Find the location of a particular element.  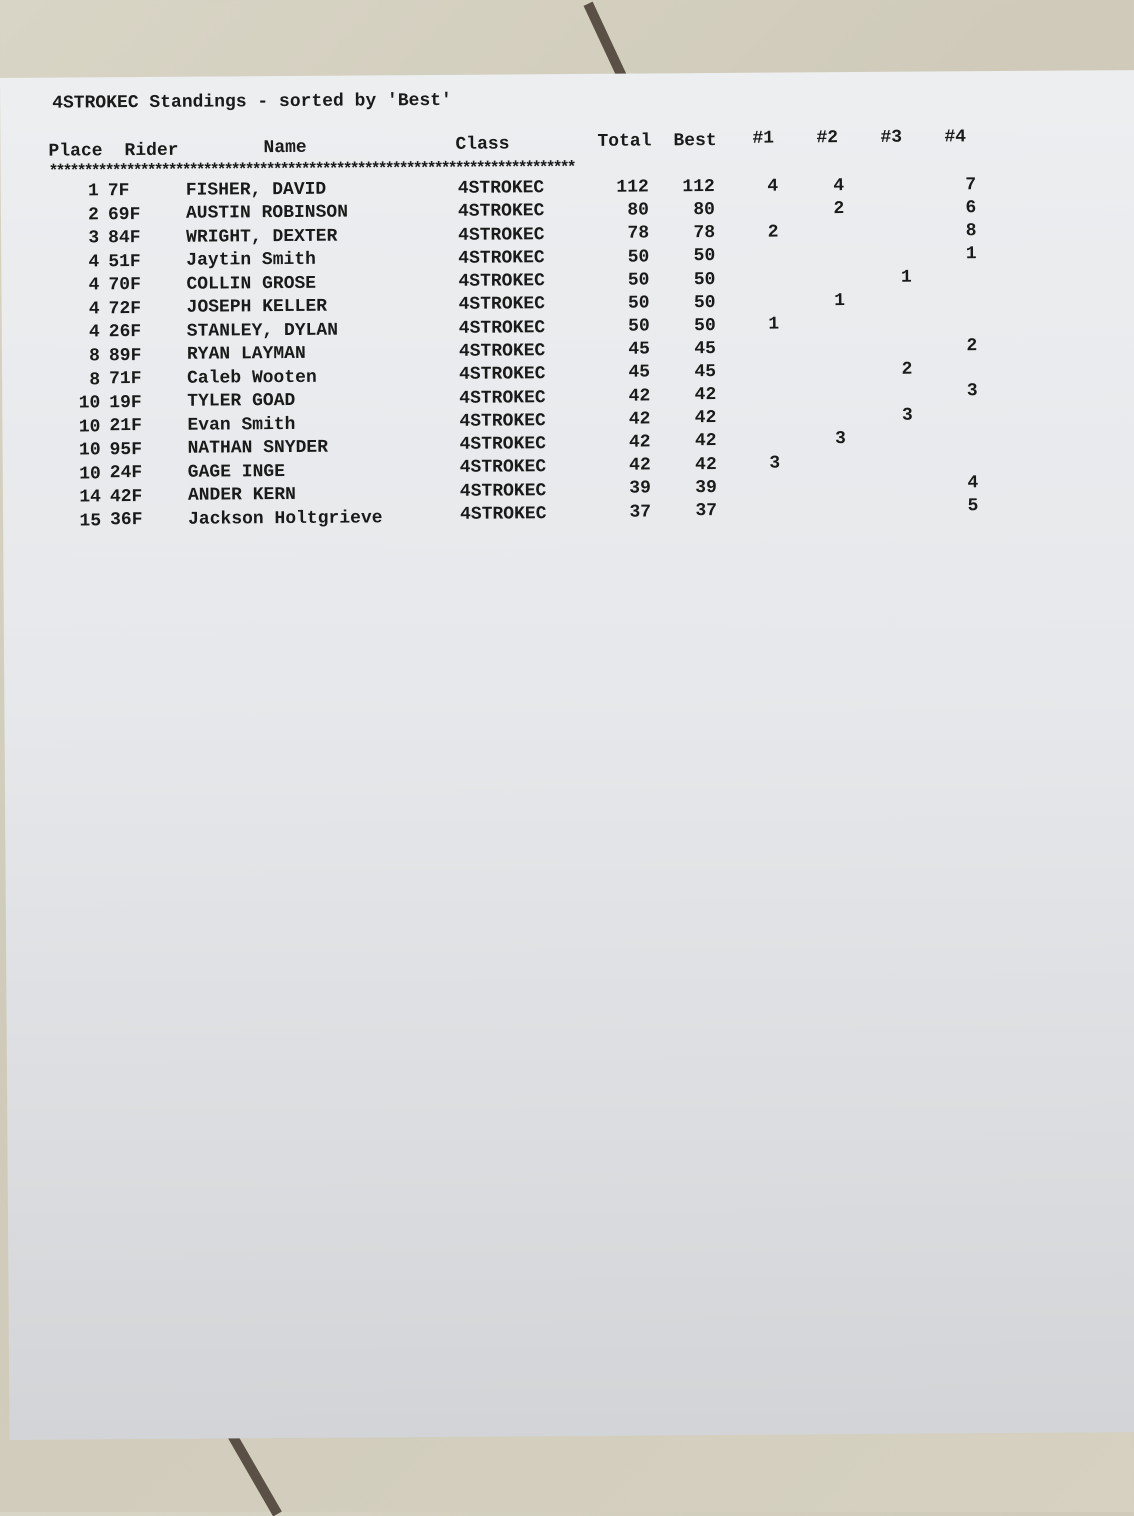

cell-best: 80 is located at coordinates (691, 210).